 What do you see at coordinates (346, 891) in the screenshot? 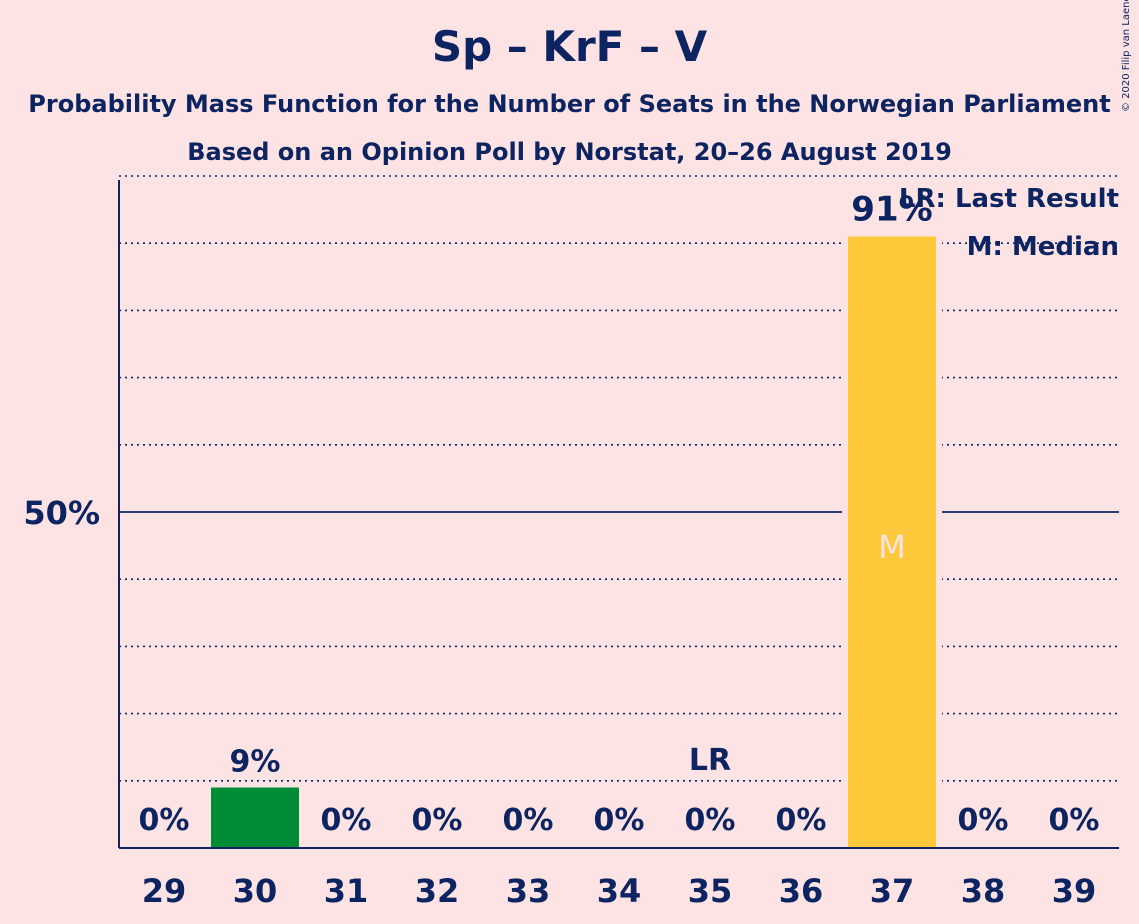
I see `x-tick-label: 31` at bounding box center [346, 891].